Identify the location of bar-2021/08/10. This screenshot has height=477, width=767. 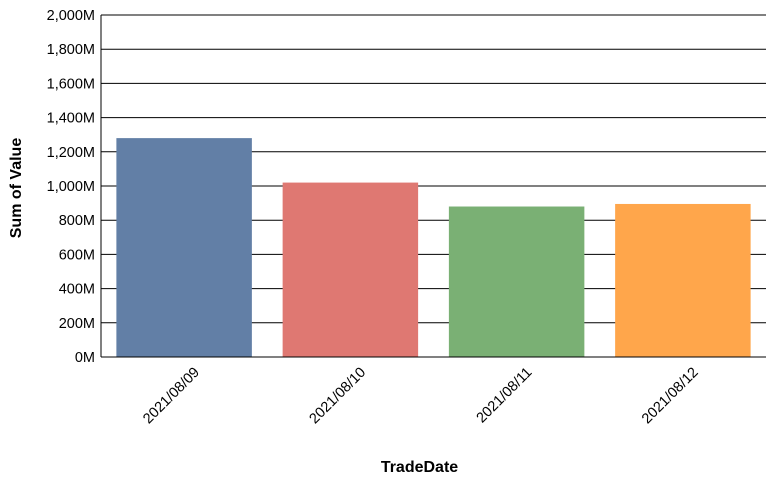
(350, 269).